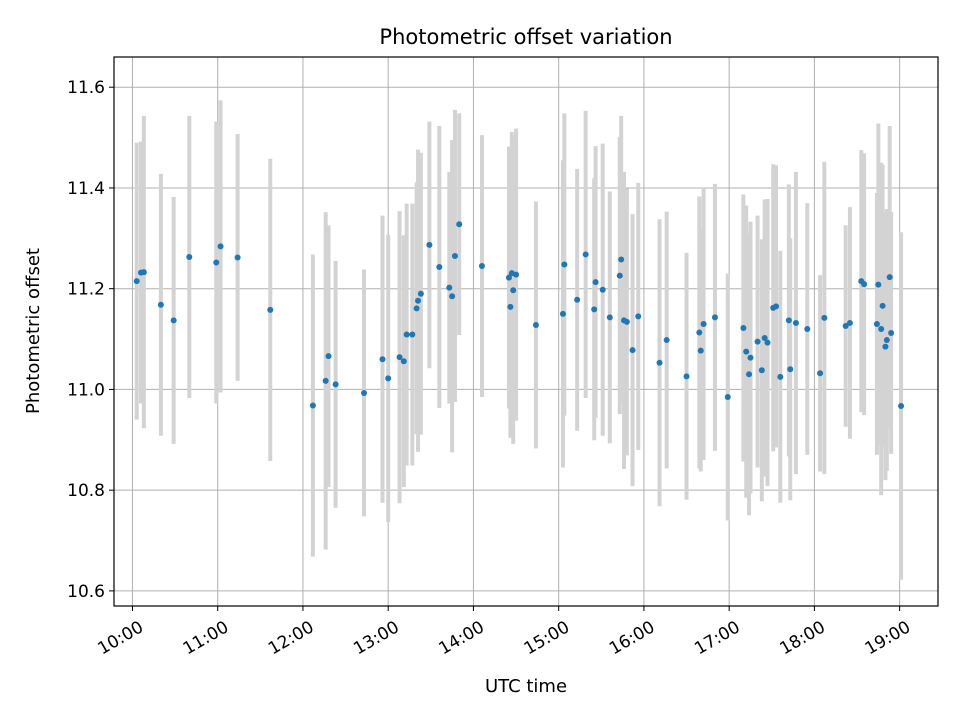  What do you see at coordinates (33, 331) in the screenshot?
I see `y-axis-label: Photometric offset` at bounding box center [33, 331].